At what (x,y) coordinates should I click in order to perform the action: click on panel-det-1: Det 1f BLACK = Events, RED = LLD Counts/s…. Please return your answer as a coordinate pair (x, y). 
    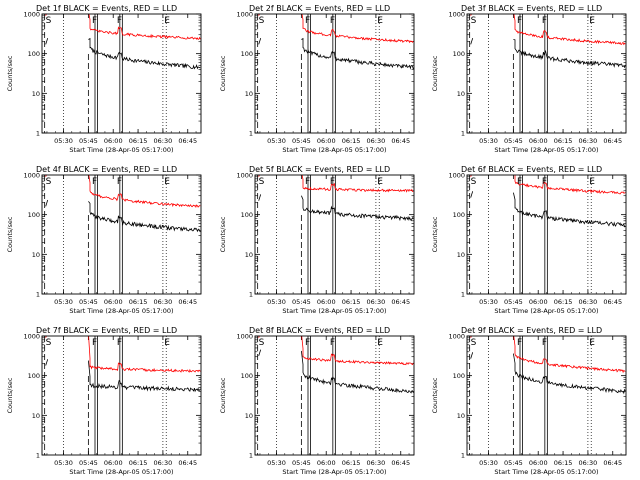
    Looking at the image, I should click on (104, 79).